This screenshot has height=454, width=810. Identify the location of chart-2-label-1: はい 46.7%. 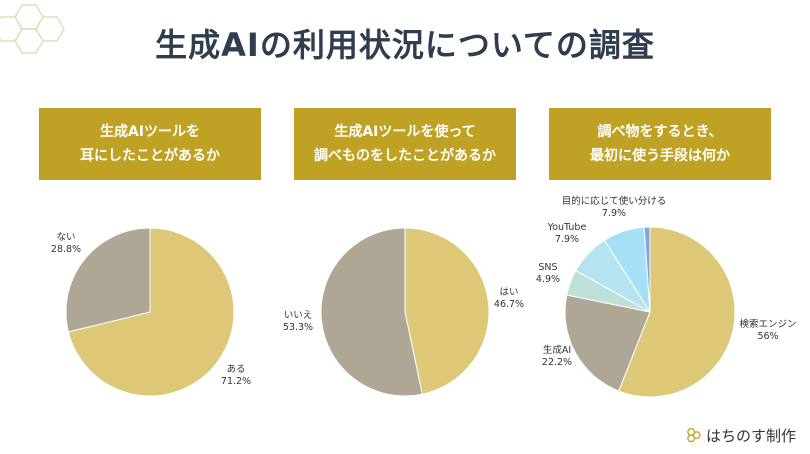
(509, 298).